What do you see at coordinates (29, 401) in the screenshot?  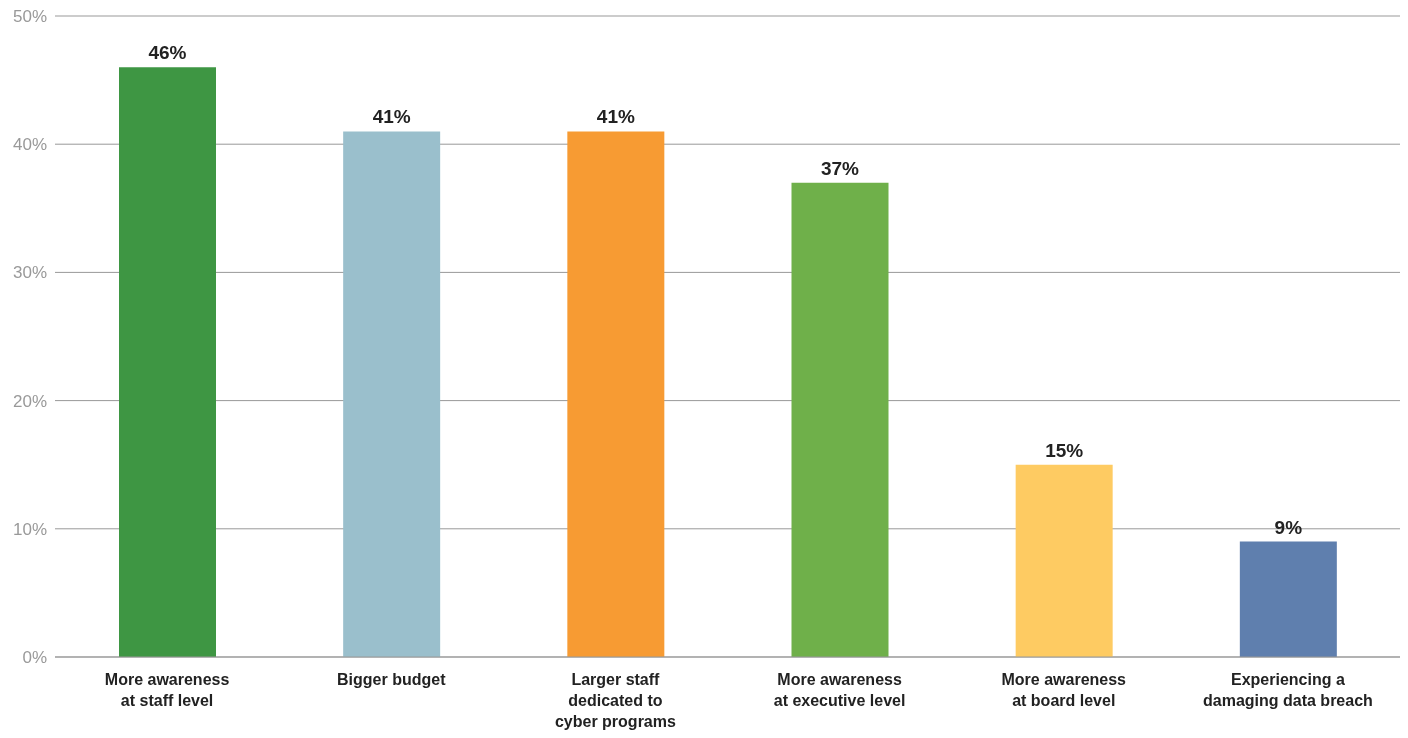 I see `y-tick-label: 20%` at bounding box center [29, 401].